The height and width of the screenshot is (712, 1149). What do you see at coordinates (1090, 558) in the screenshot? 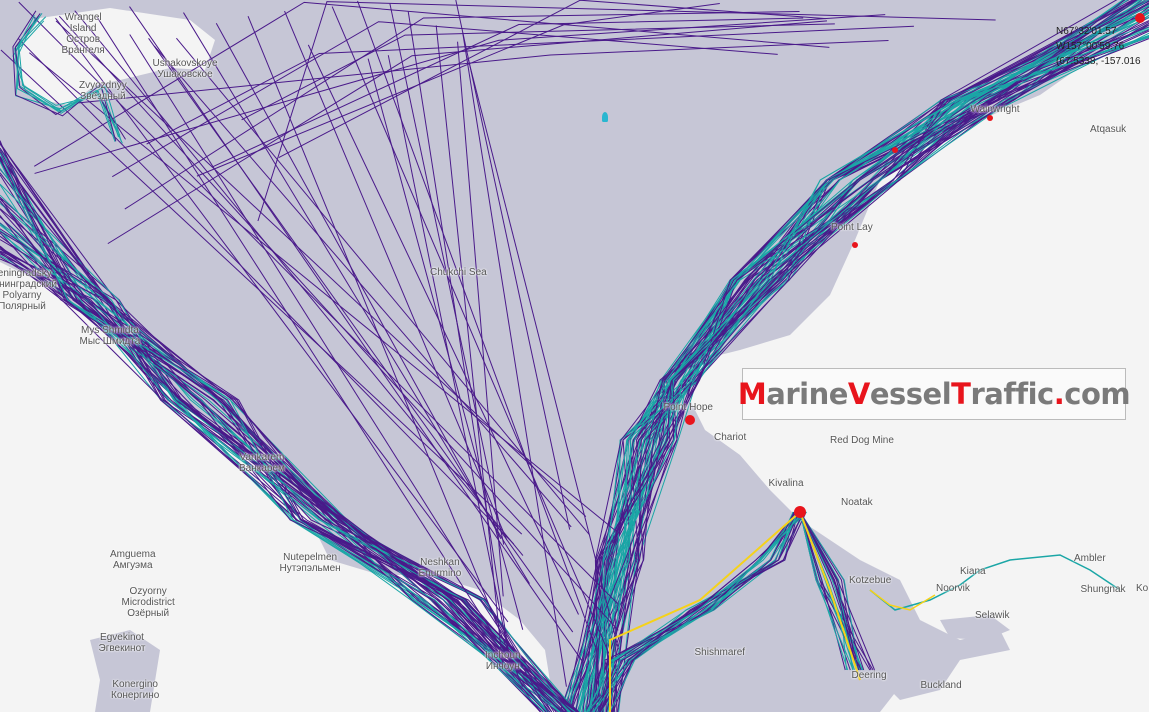
I see `place-label-line: Ambler` at bounding box center [1090, 558].